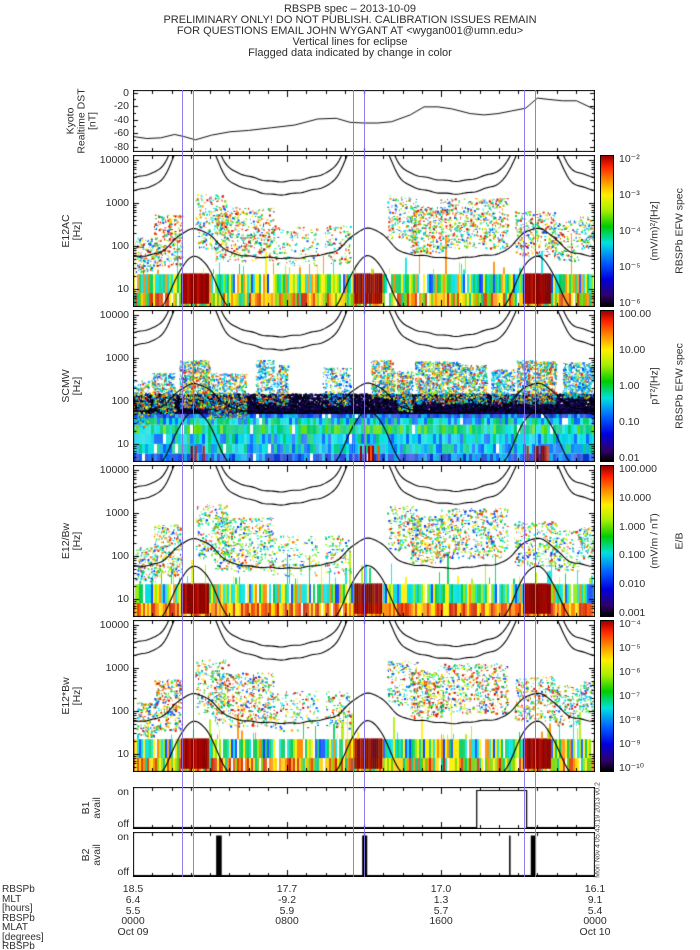  What do you see at coordinates (71, 231) in the screenshot?
I see `E12AC-ylabel: E12AC [Hz]` at bounding box center [71, 231].